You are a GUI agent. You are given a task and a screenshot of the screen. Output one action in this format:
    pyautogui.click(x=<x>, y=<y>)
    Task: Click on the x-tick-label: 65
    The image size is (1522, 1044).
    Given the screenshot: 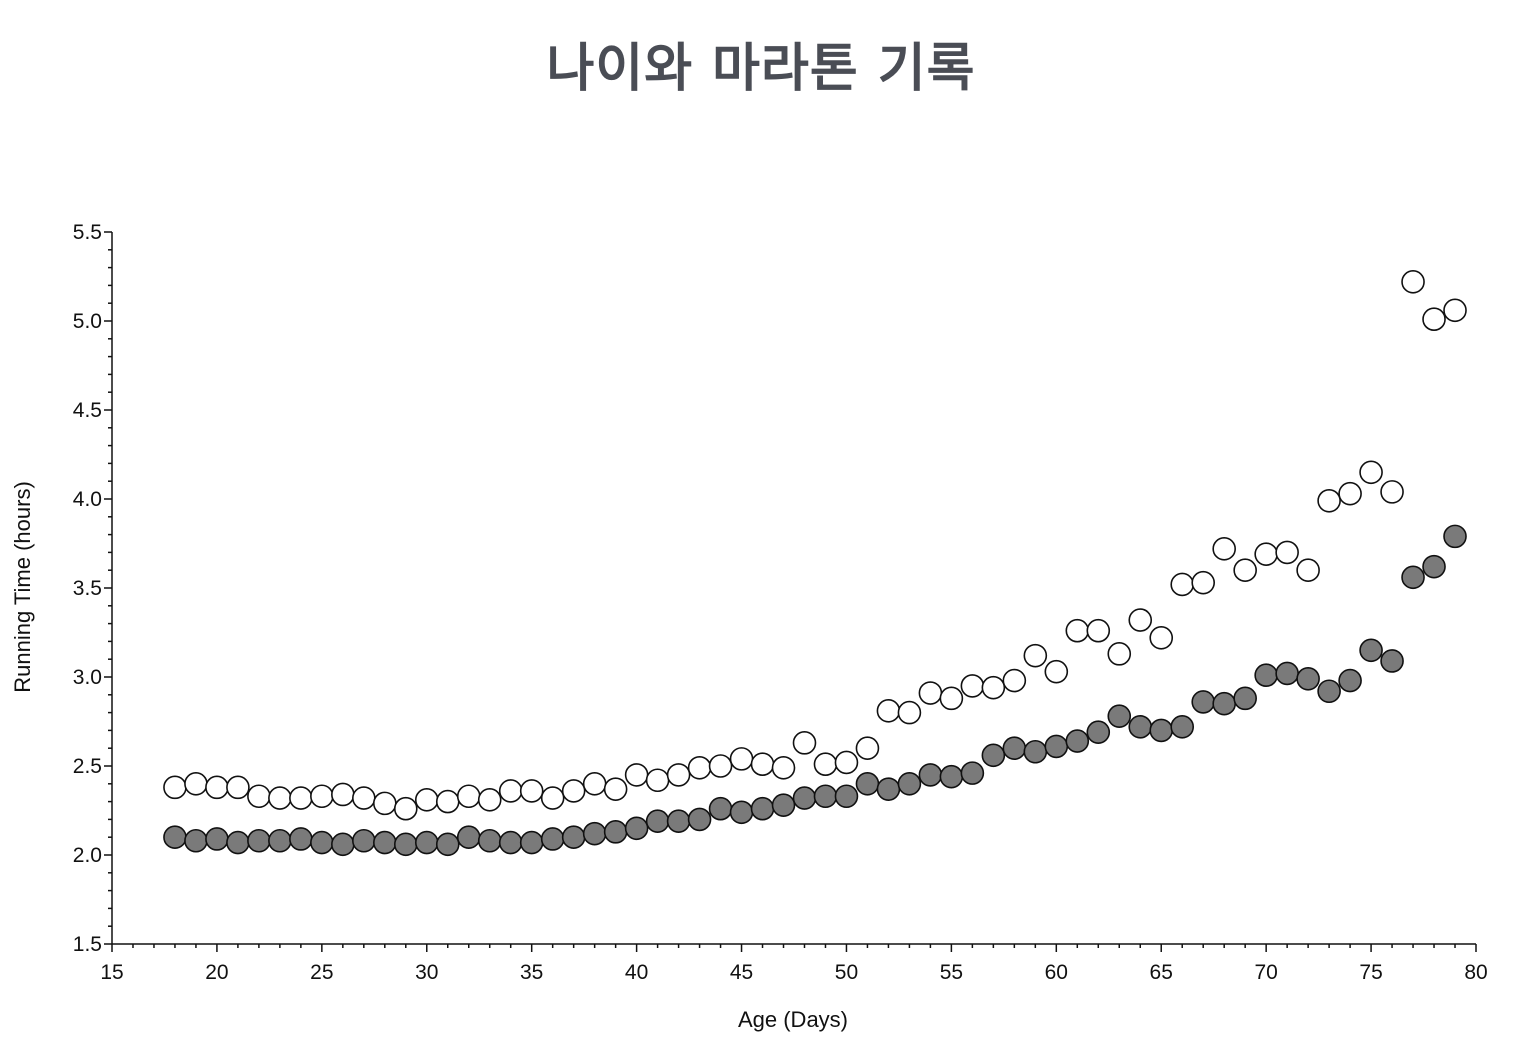 What is the action you would take?
    pyautogui.click(x=1161, y=972)
    